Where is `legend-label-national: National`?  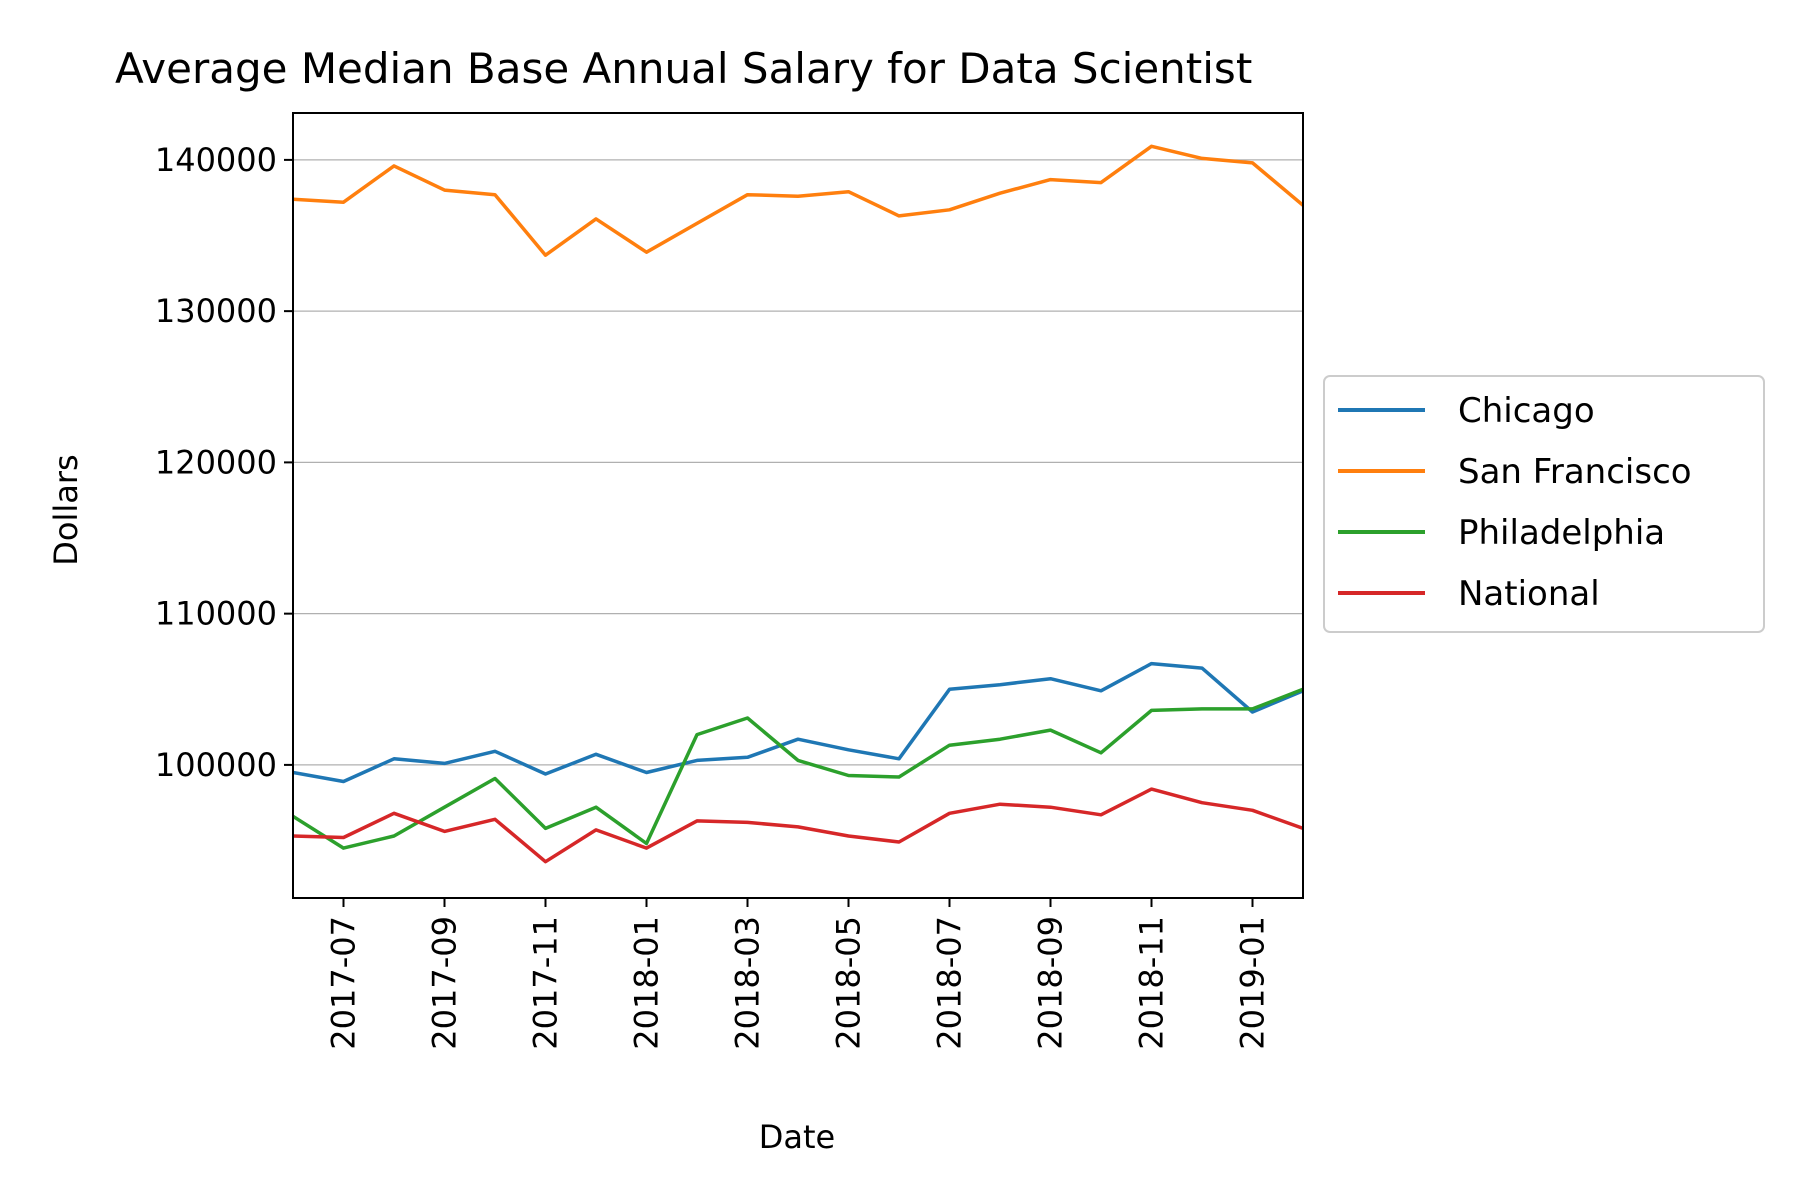 legend-label-national: National is located at coordinates (1529, 594).